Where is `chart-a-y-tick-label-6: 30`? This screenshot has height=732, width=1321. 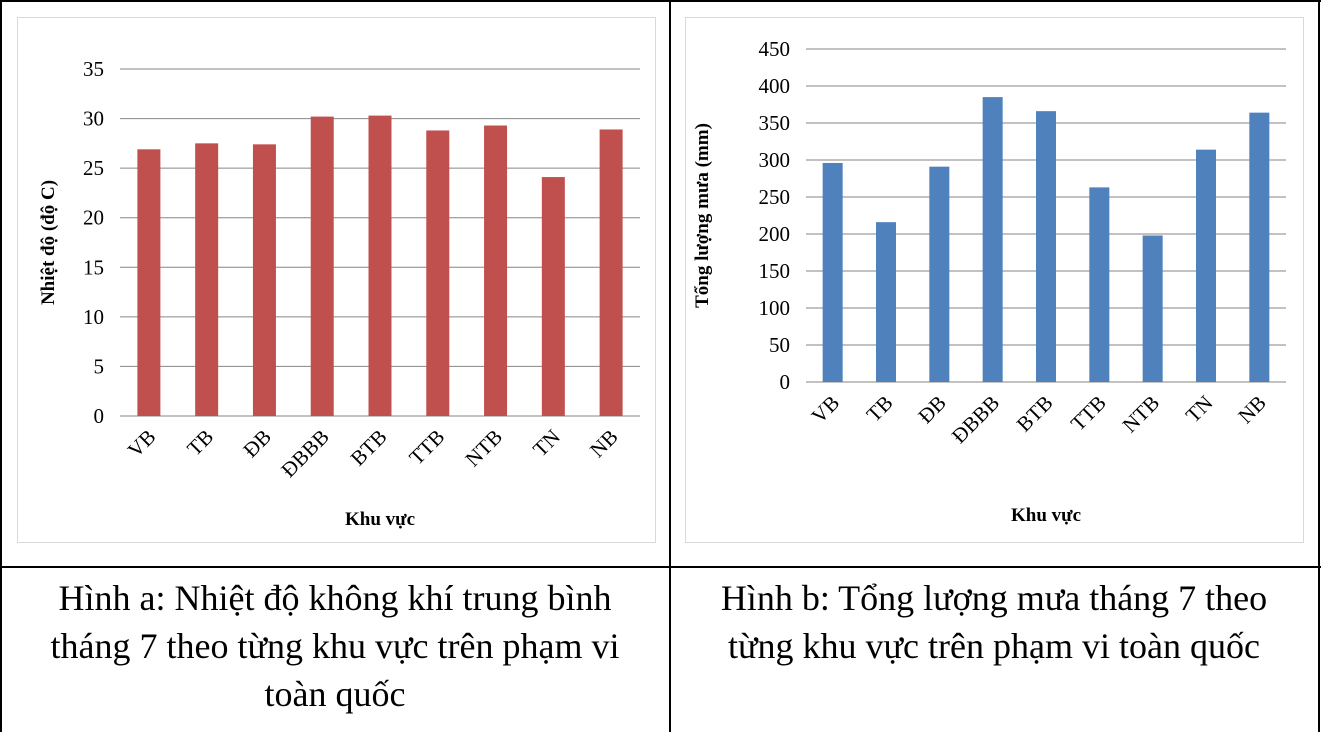
chart-a-y-tick-label-6: 30 is located at coordinates (93, 119).